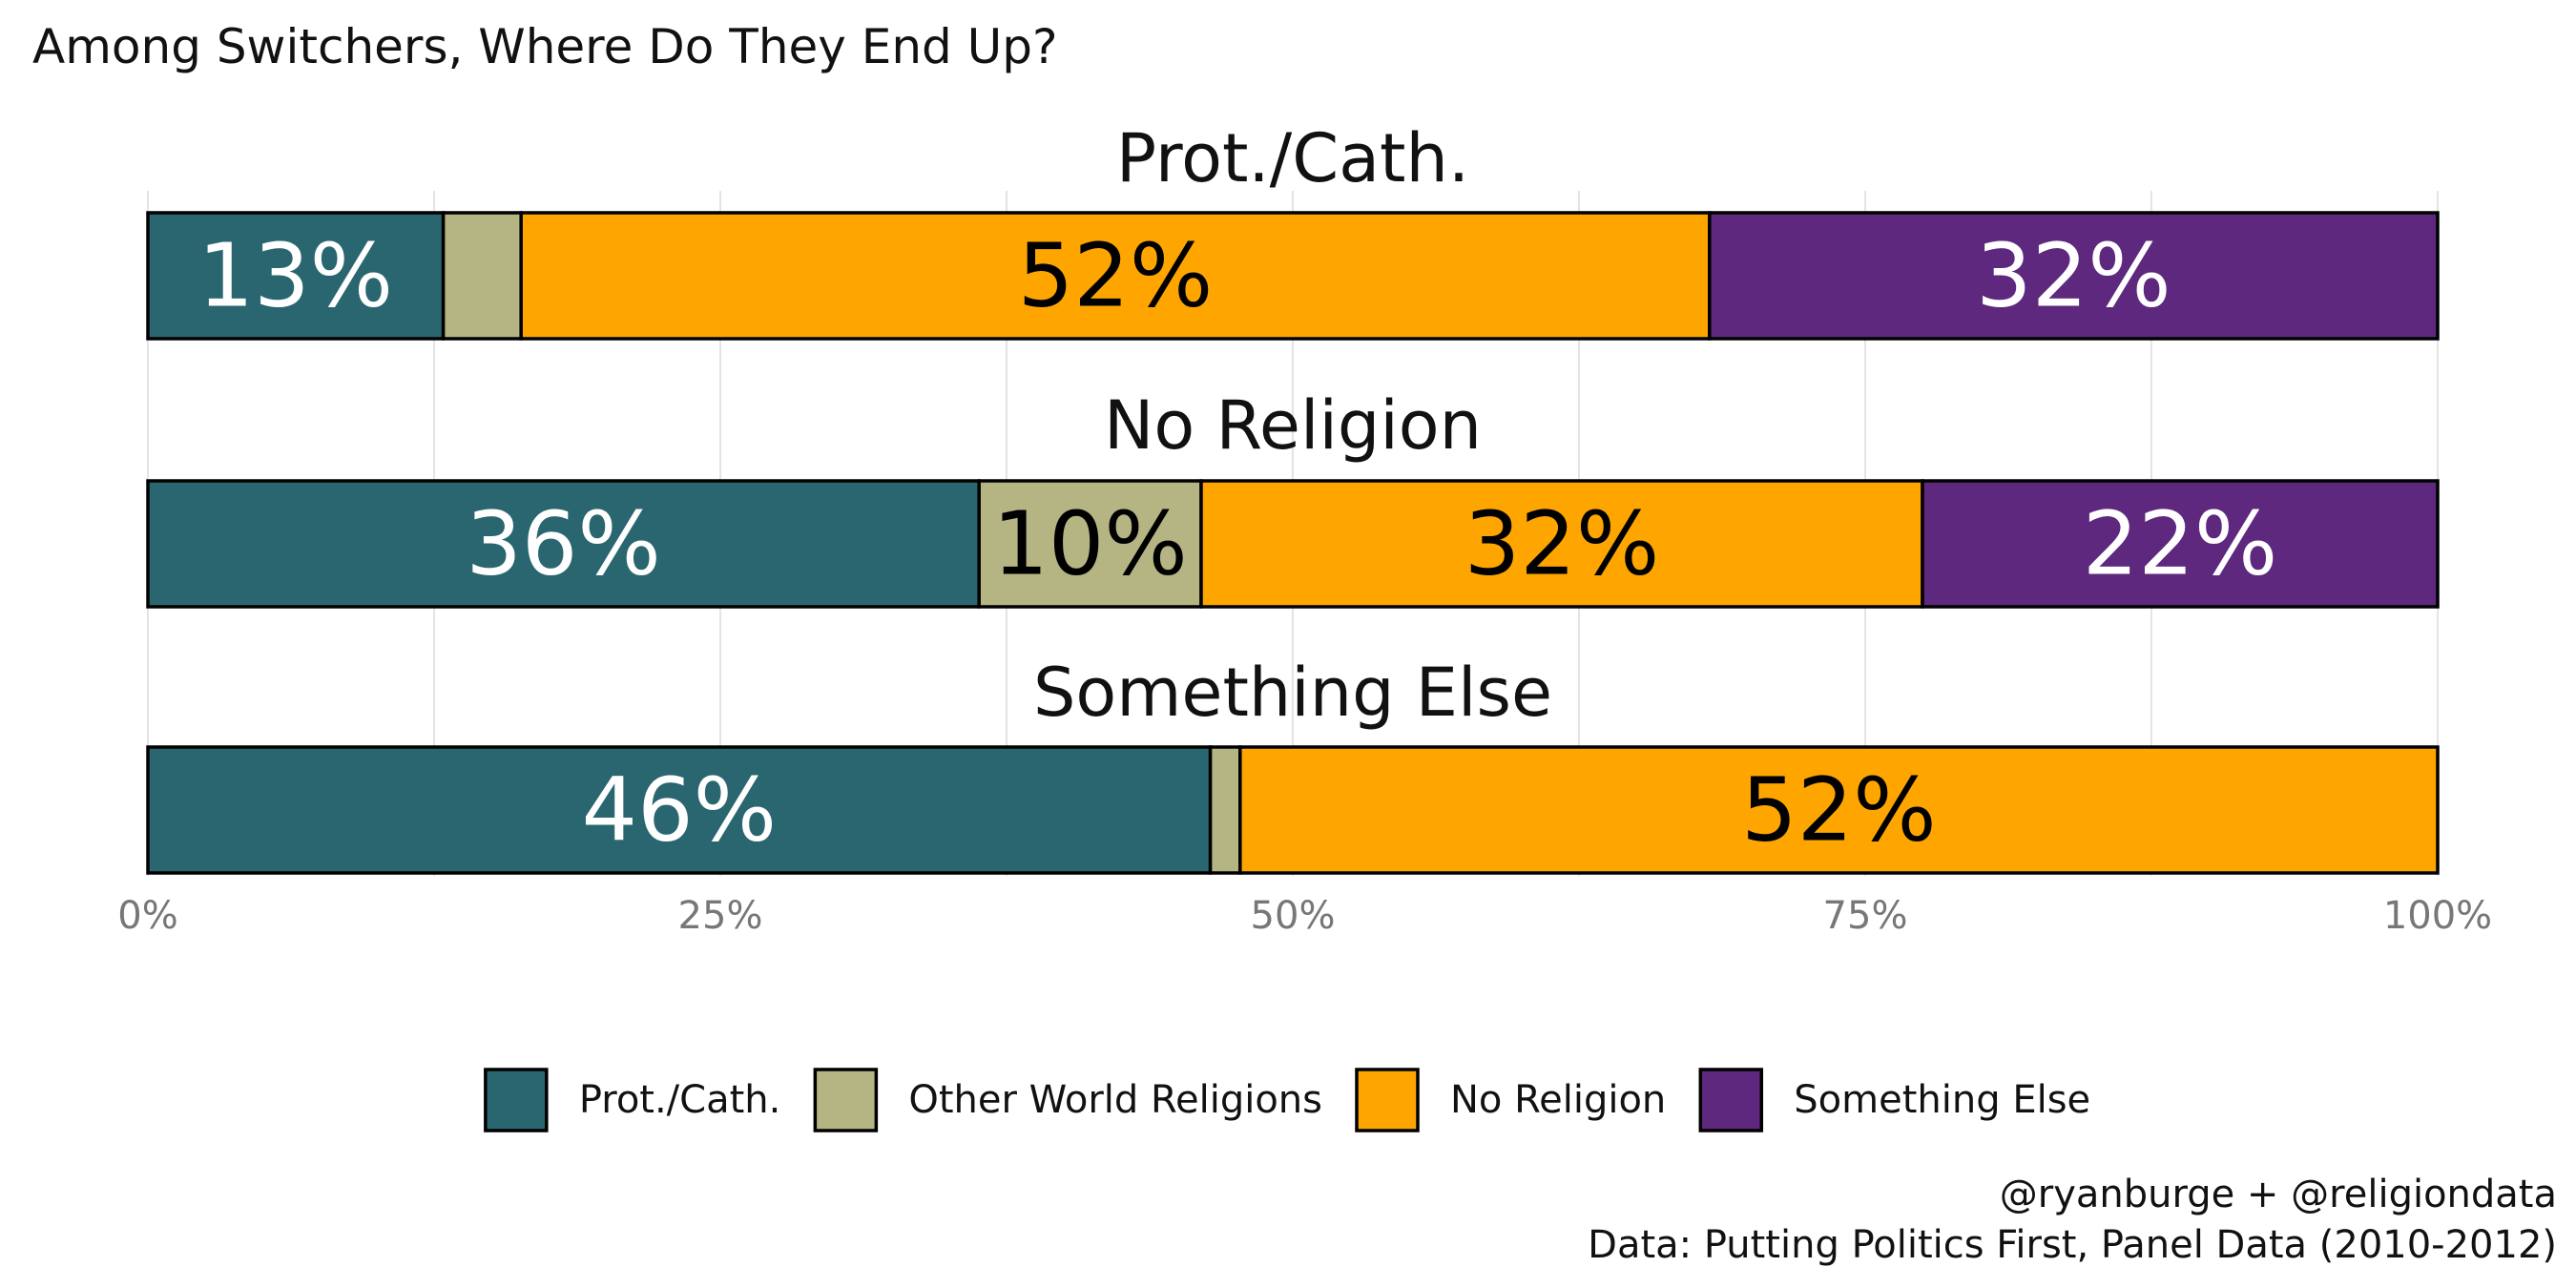 This screenshot has width=2576, height=1288. I want to click on legend-item-prot-cath: Prot./Cath., so click(632, 1100).